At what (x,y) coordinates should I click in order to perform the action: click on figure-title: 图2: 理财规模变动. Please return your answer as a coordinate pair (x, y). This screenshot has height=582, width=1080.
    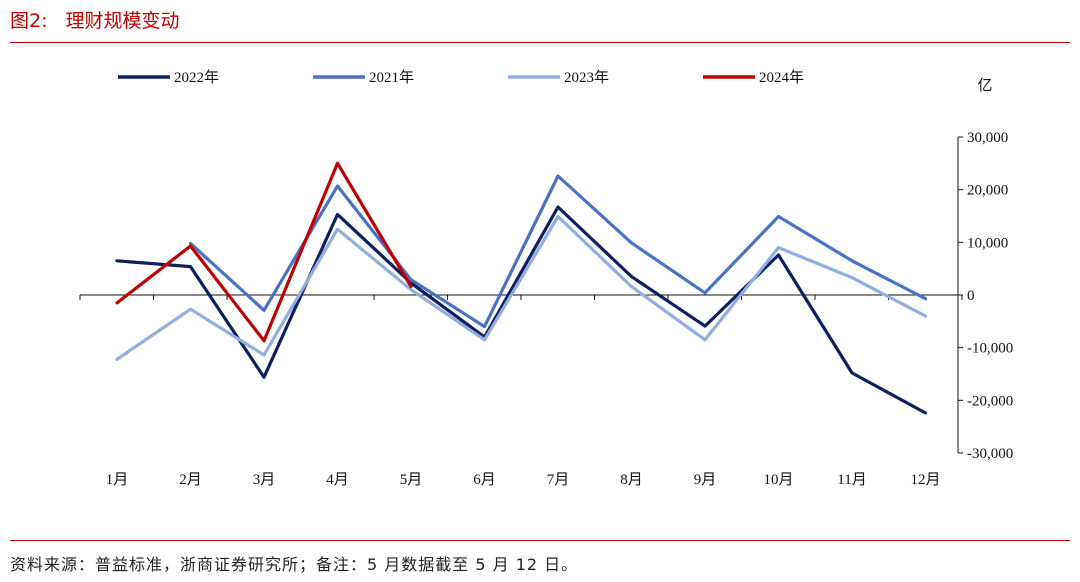
    Looking at the image, I should click on (95, 19).